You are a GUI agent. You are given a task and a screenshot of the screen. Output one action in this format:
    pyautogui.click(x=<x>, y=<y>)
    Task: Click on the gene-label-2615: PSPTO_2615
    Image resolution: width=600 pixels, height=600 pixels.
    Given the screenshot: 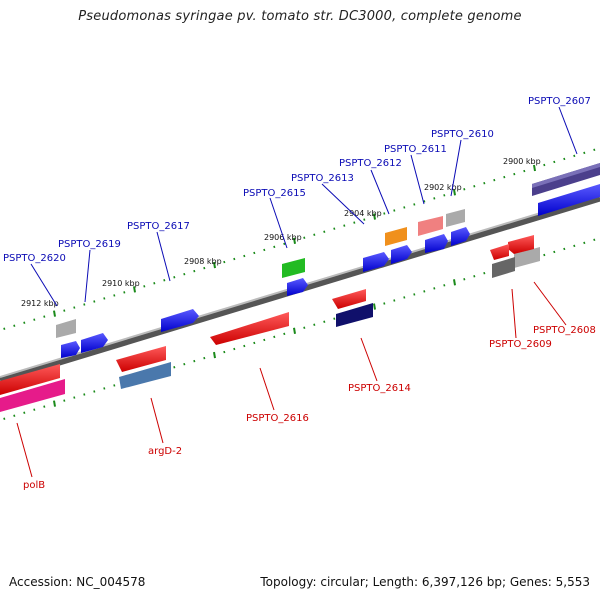 What is the action you would take?
    pyautogui.click(x=274, y=193)
    